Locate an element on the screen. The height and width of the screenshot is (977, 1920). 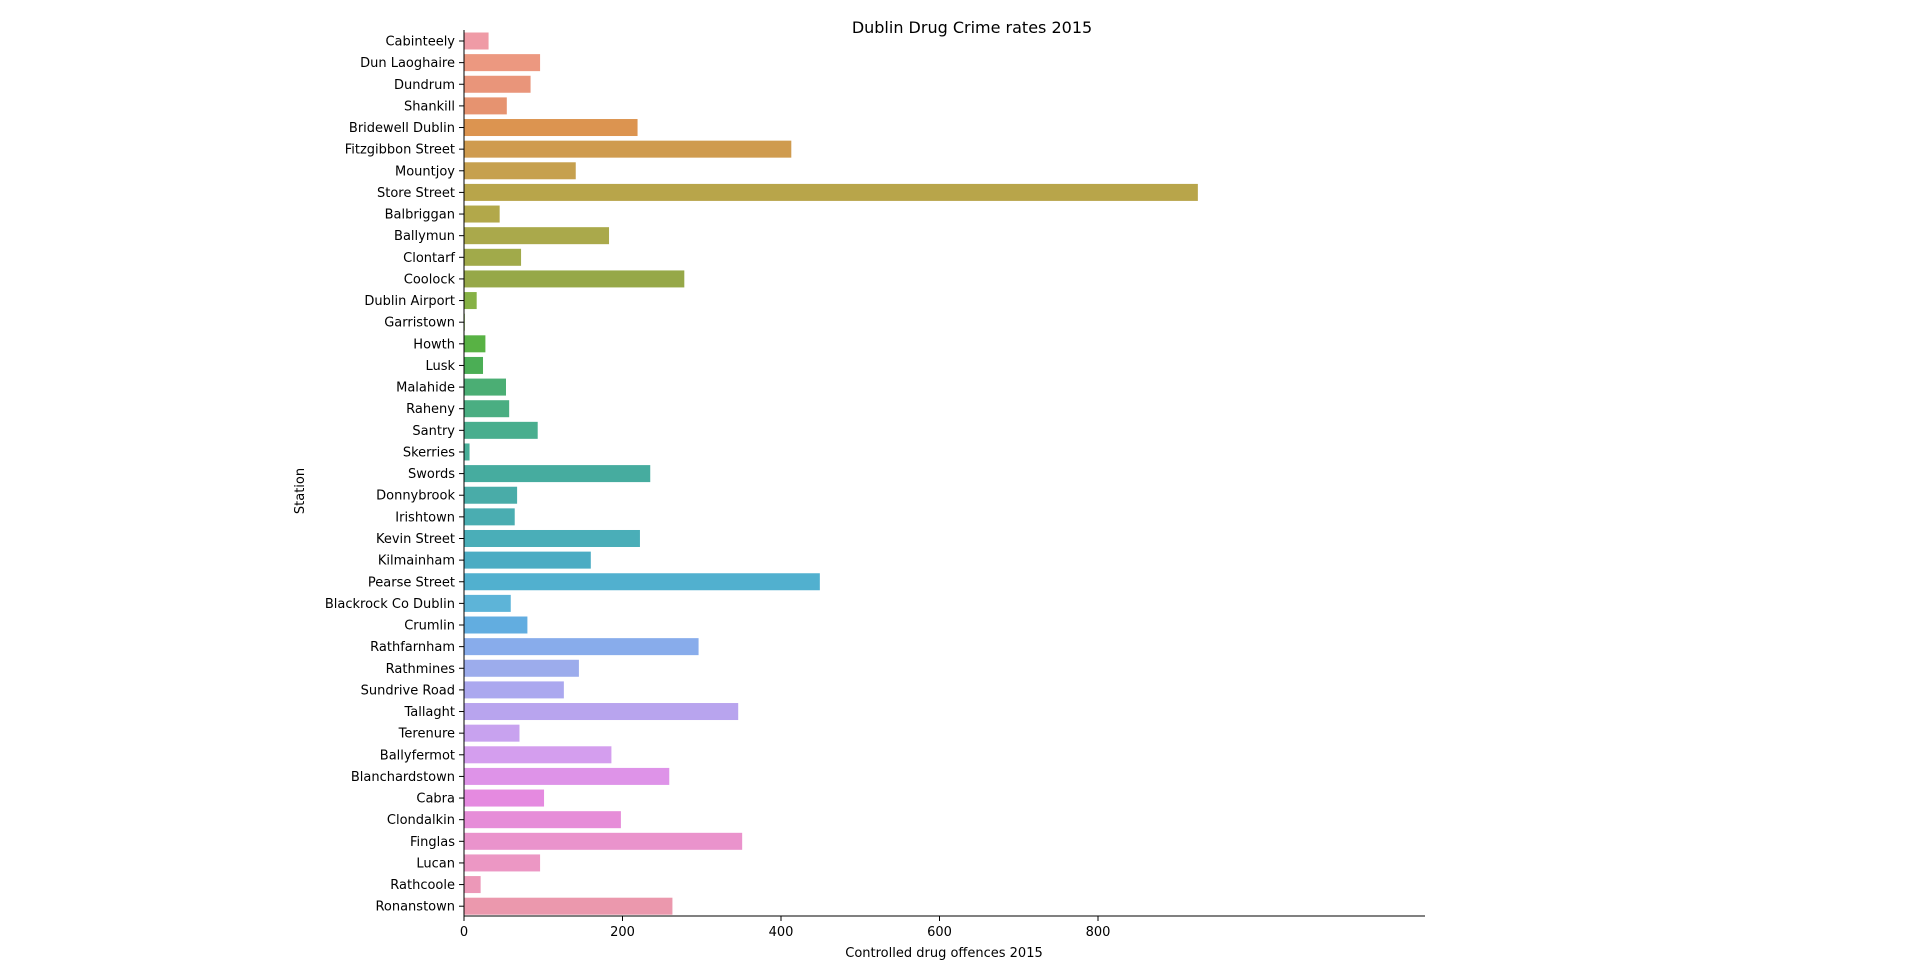
bar-rathfarnham is located at coordinates (581, 647).